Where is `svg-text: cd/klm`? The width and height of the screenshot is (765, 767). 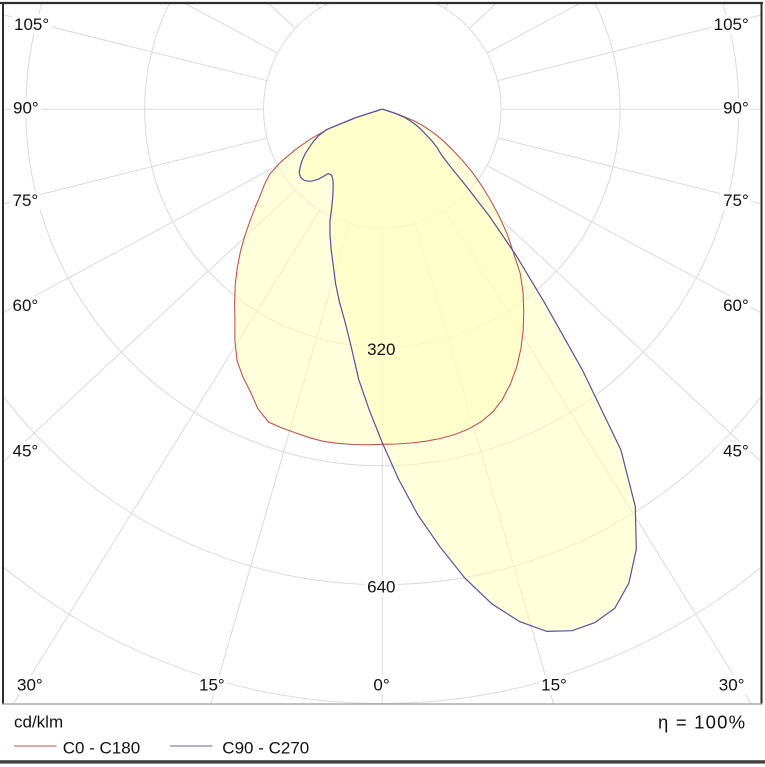
svg-text: cd/klm is located at coordinates (38, 722).